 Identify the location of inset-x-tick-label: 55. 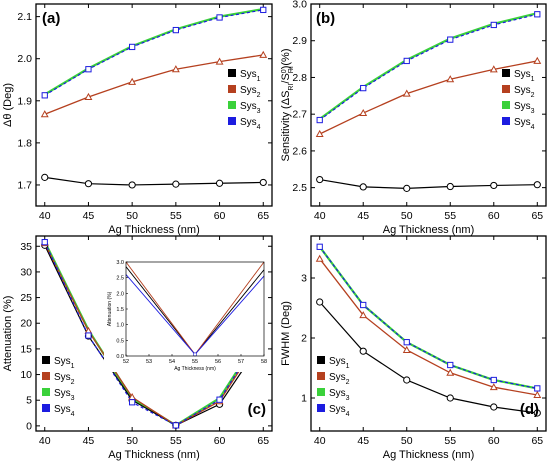
(195, 362).